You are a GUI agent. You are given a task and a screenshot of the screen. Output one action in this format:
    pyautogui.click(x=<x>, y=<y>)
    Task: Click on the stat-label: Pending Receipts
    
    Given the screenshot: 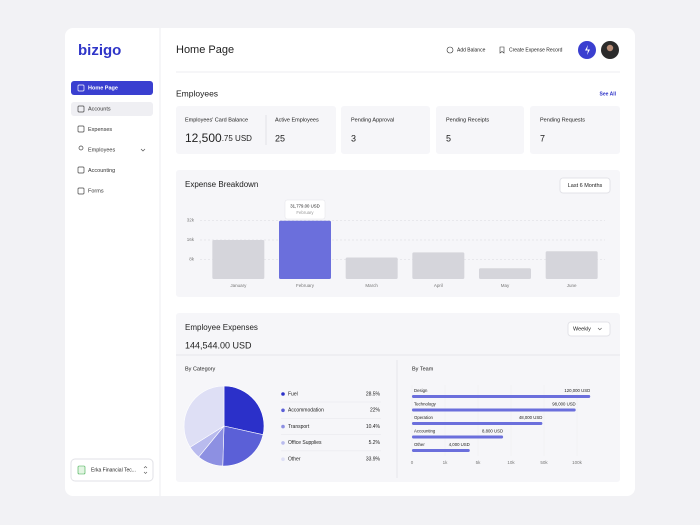 What is the action you would take?
    pyautogui.click(x=467, y=120)
    